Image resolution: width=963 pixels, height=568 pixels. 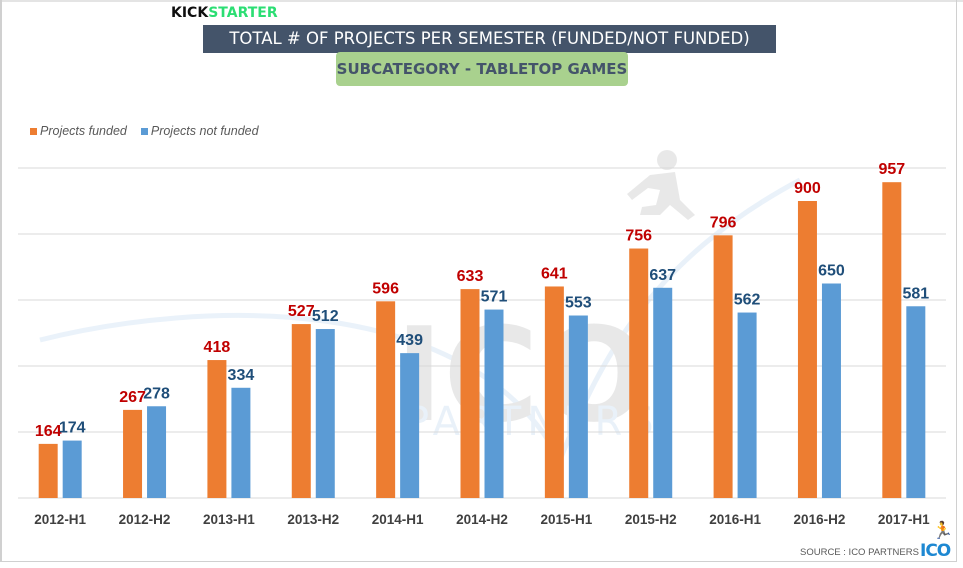 I want to click on x-tick-label-2014-H1: 2014-H1, so click(x=398, y=519).